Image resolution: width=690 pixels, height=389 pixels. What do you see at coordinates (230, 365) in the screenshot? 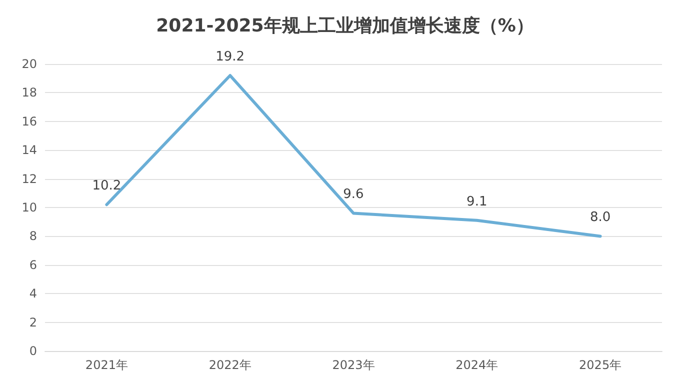
I see `x-tick-label: 2022年` at bounding box center [230, 365].